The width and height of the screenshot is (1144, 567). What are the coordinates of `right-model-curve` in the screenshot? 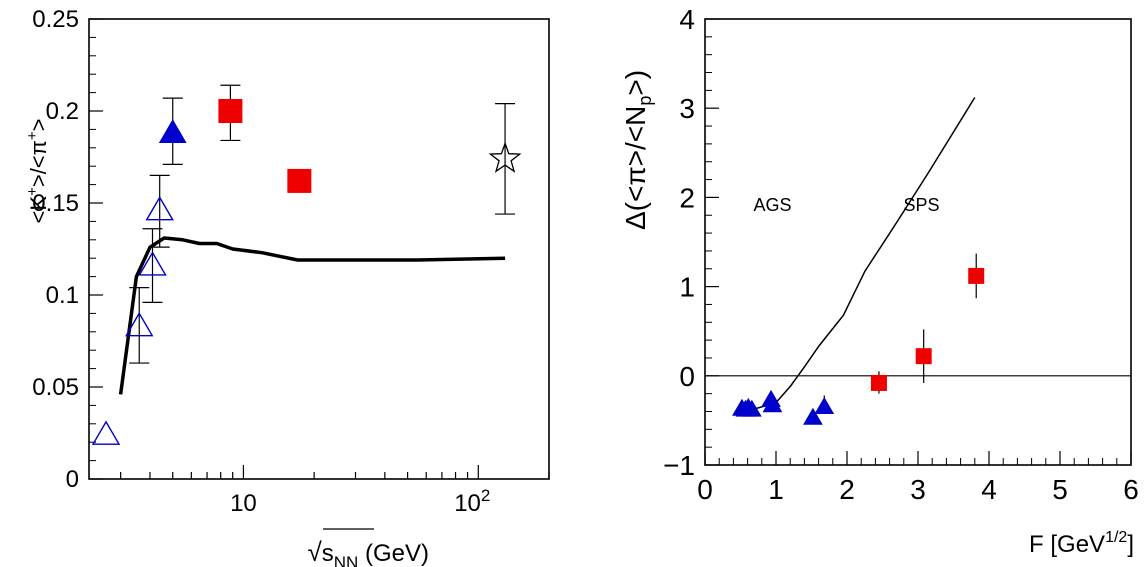 It's located at (859, 255).